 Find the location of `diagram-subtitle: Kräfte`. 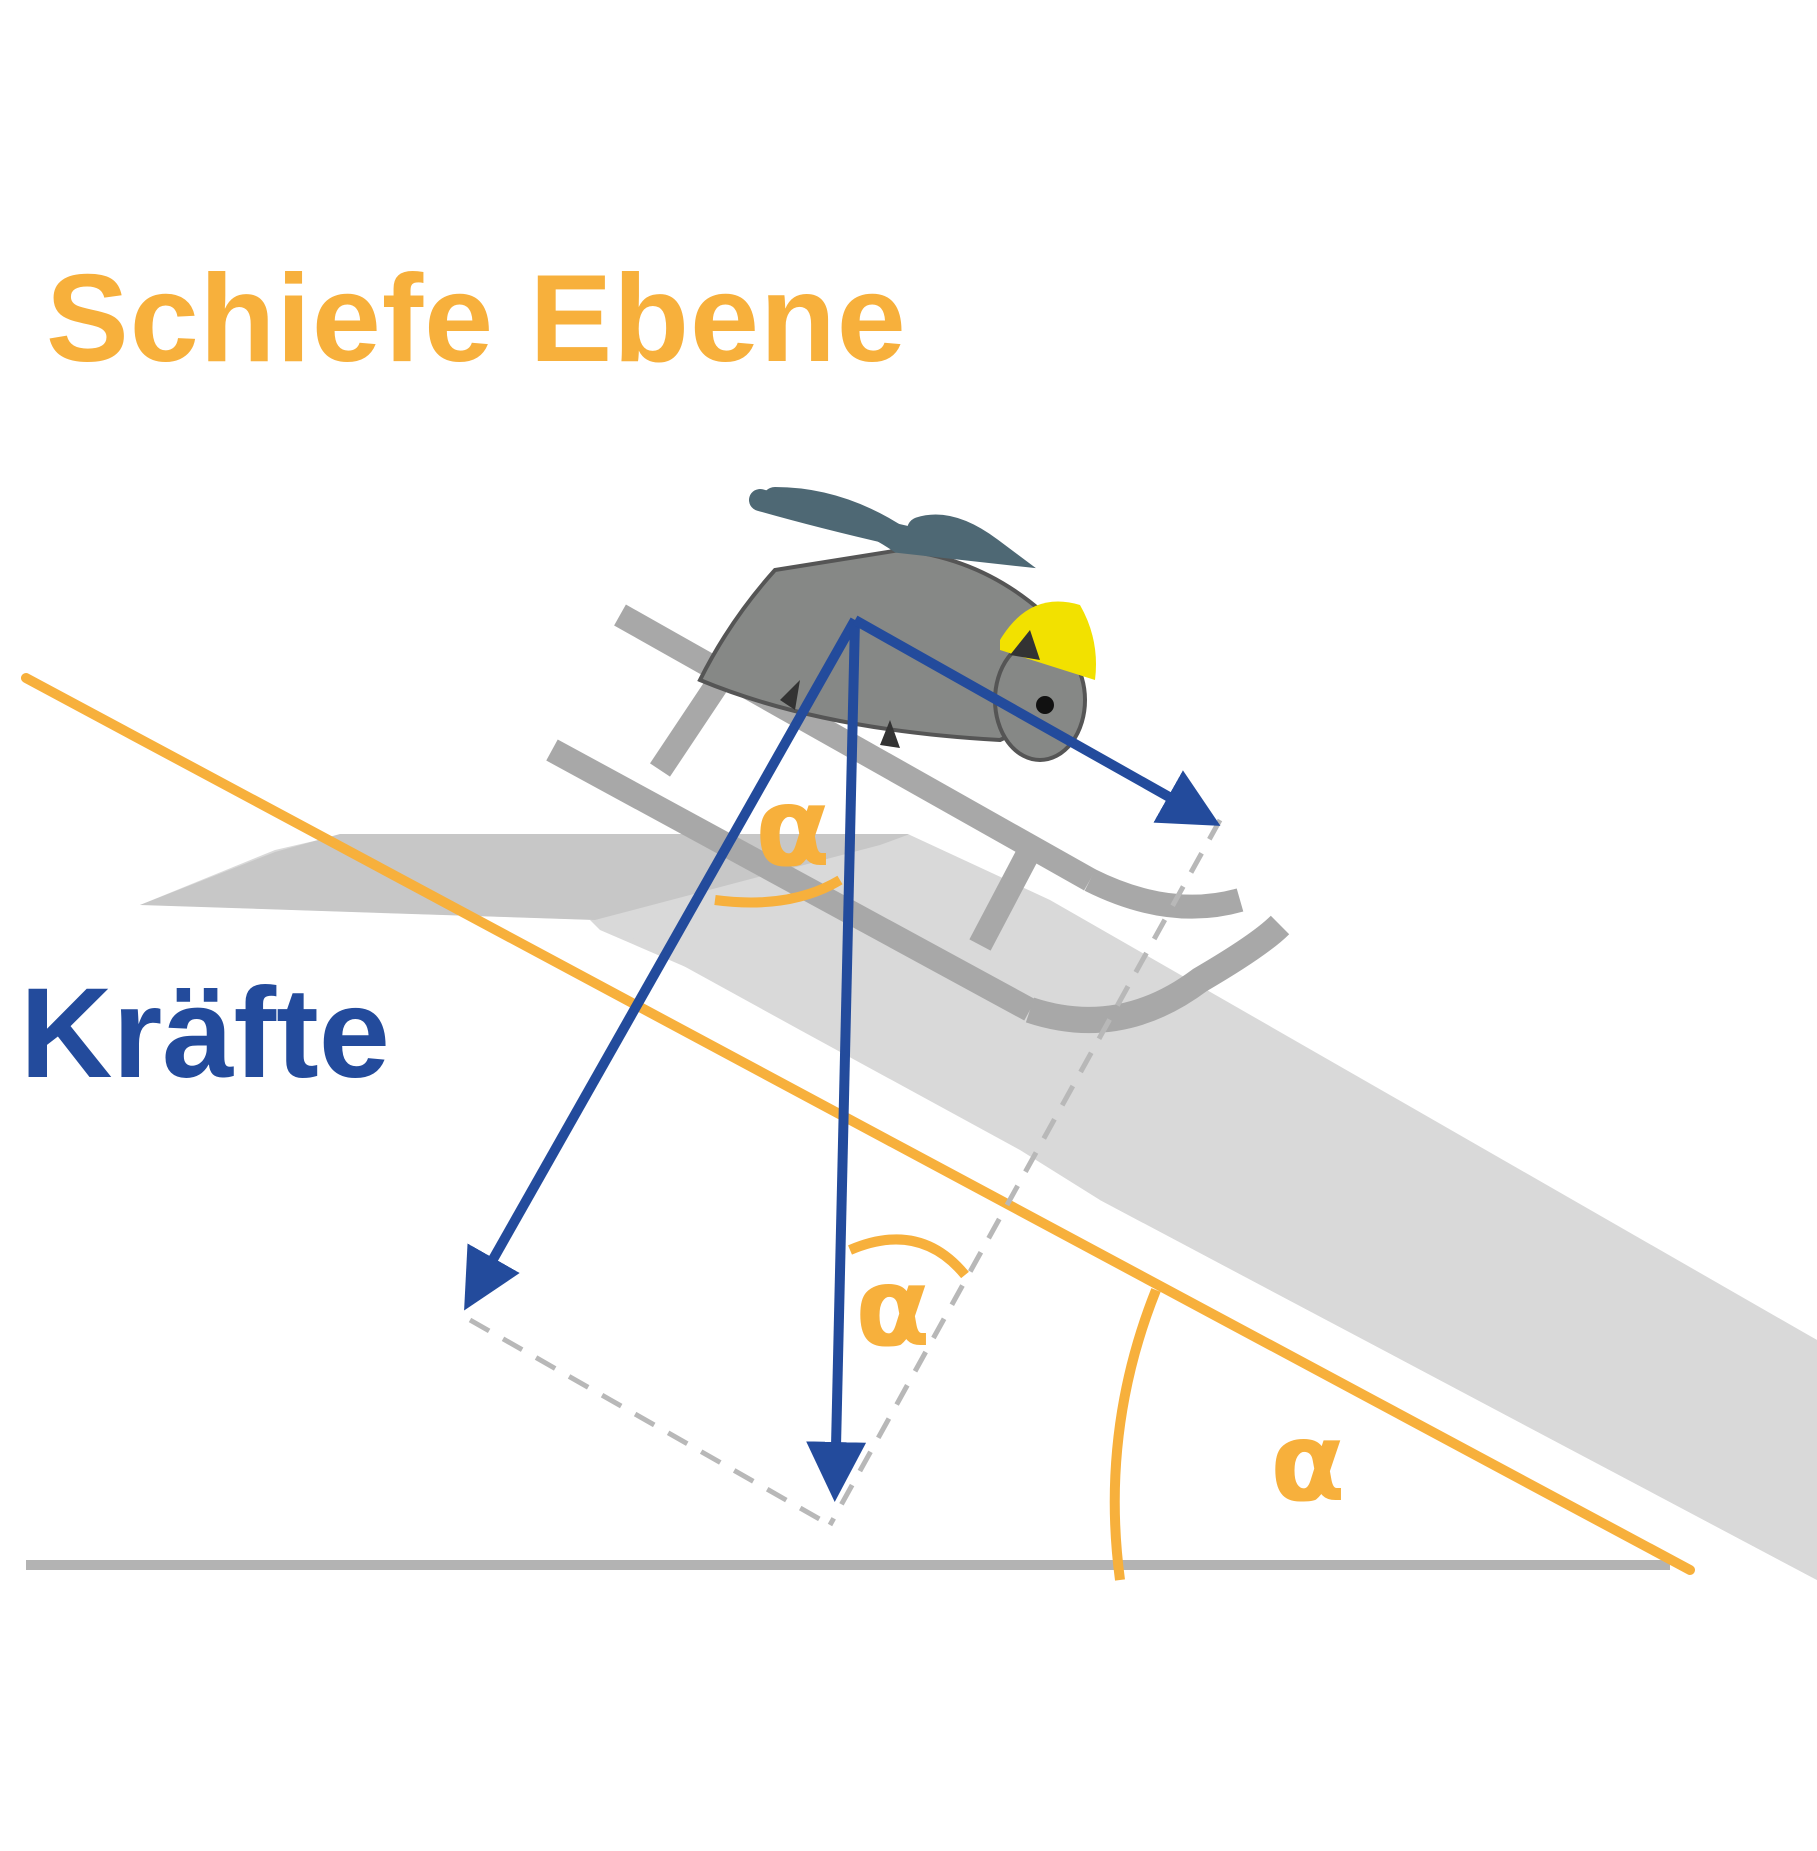

diagram-subtitle: Kräfte is located at coordinates (205, 1033).